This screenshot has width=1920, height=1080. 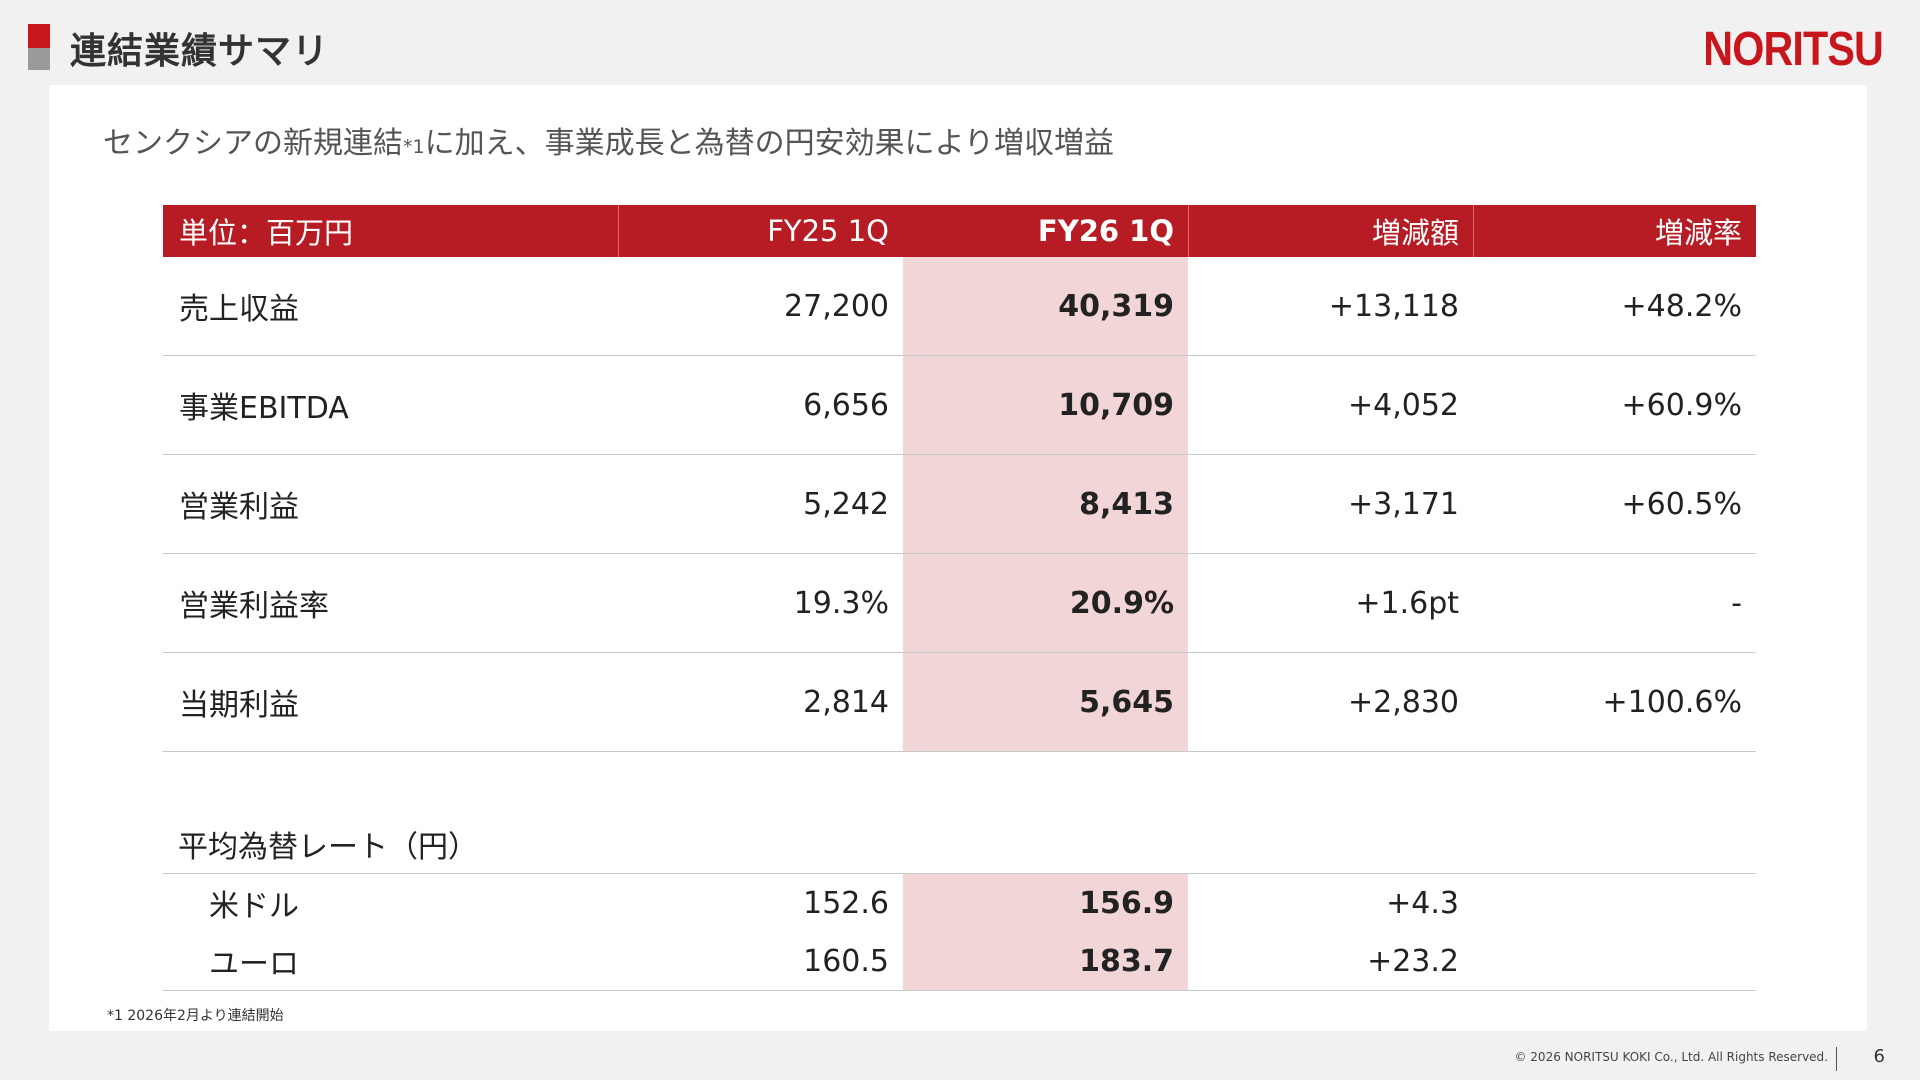 What do you see at coordinates (1672, 702) in the screenshot?
I see `cell-rate: +100.6%` at bounding box center [1672, 702].